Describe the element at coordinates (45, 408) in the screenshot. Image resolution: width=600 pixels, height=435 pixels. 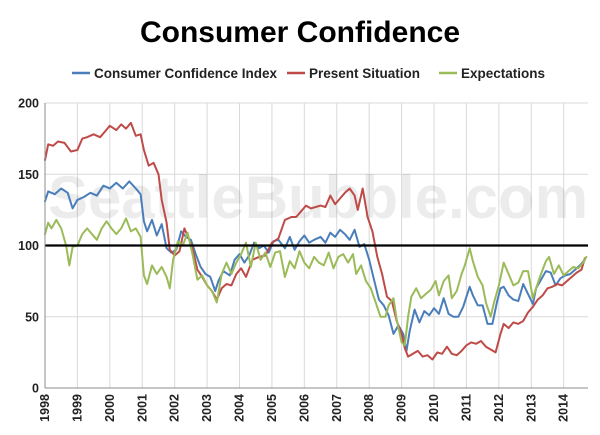
I see `x-tick-label-1998: 1998` at that location.